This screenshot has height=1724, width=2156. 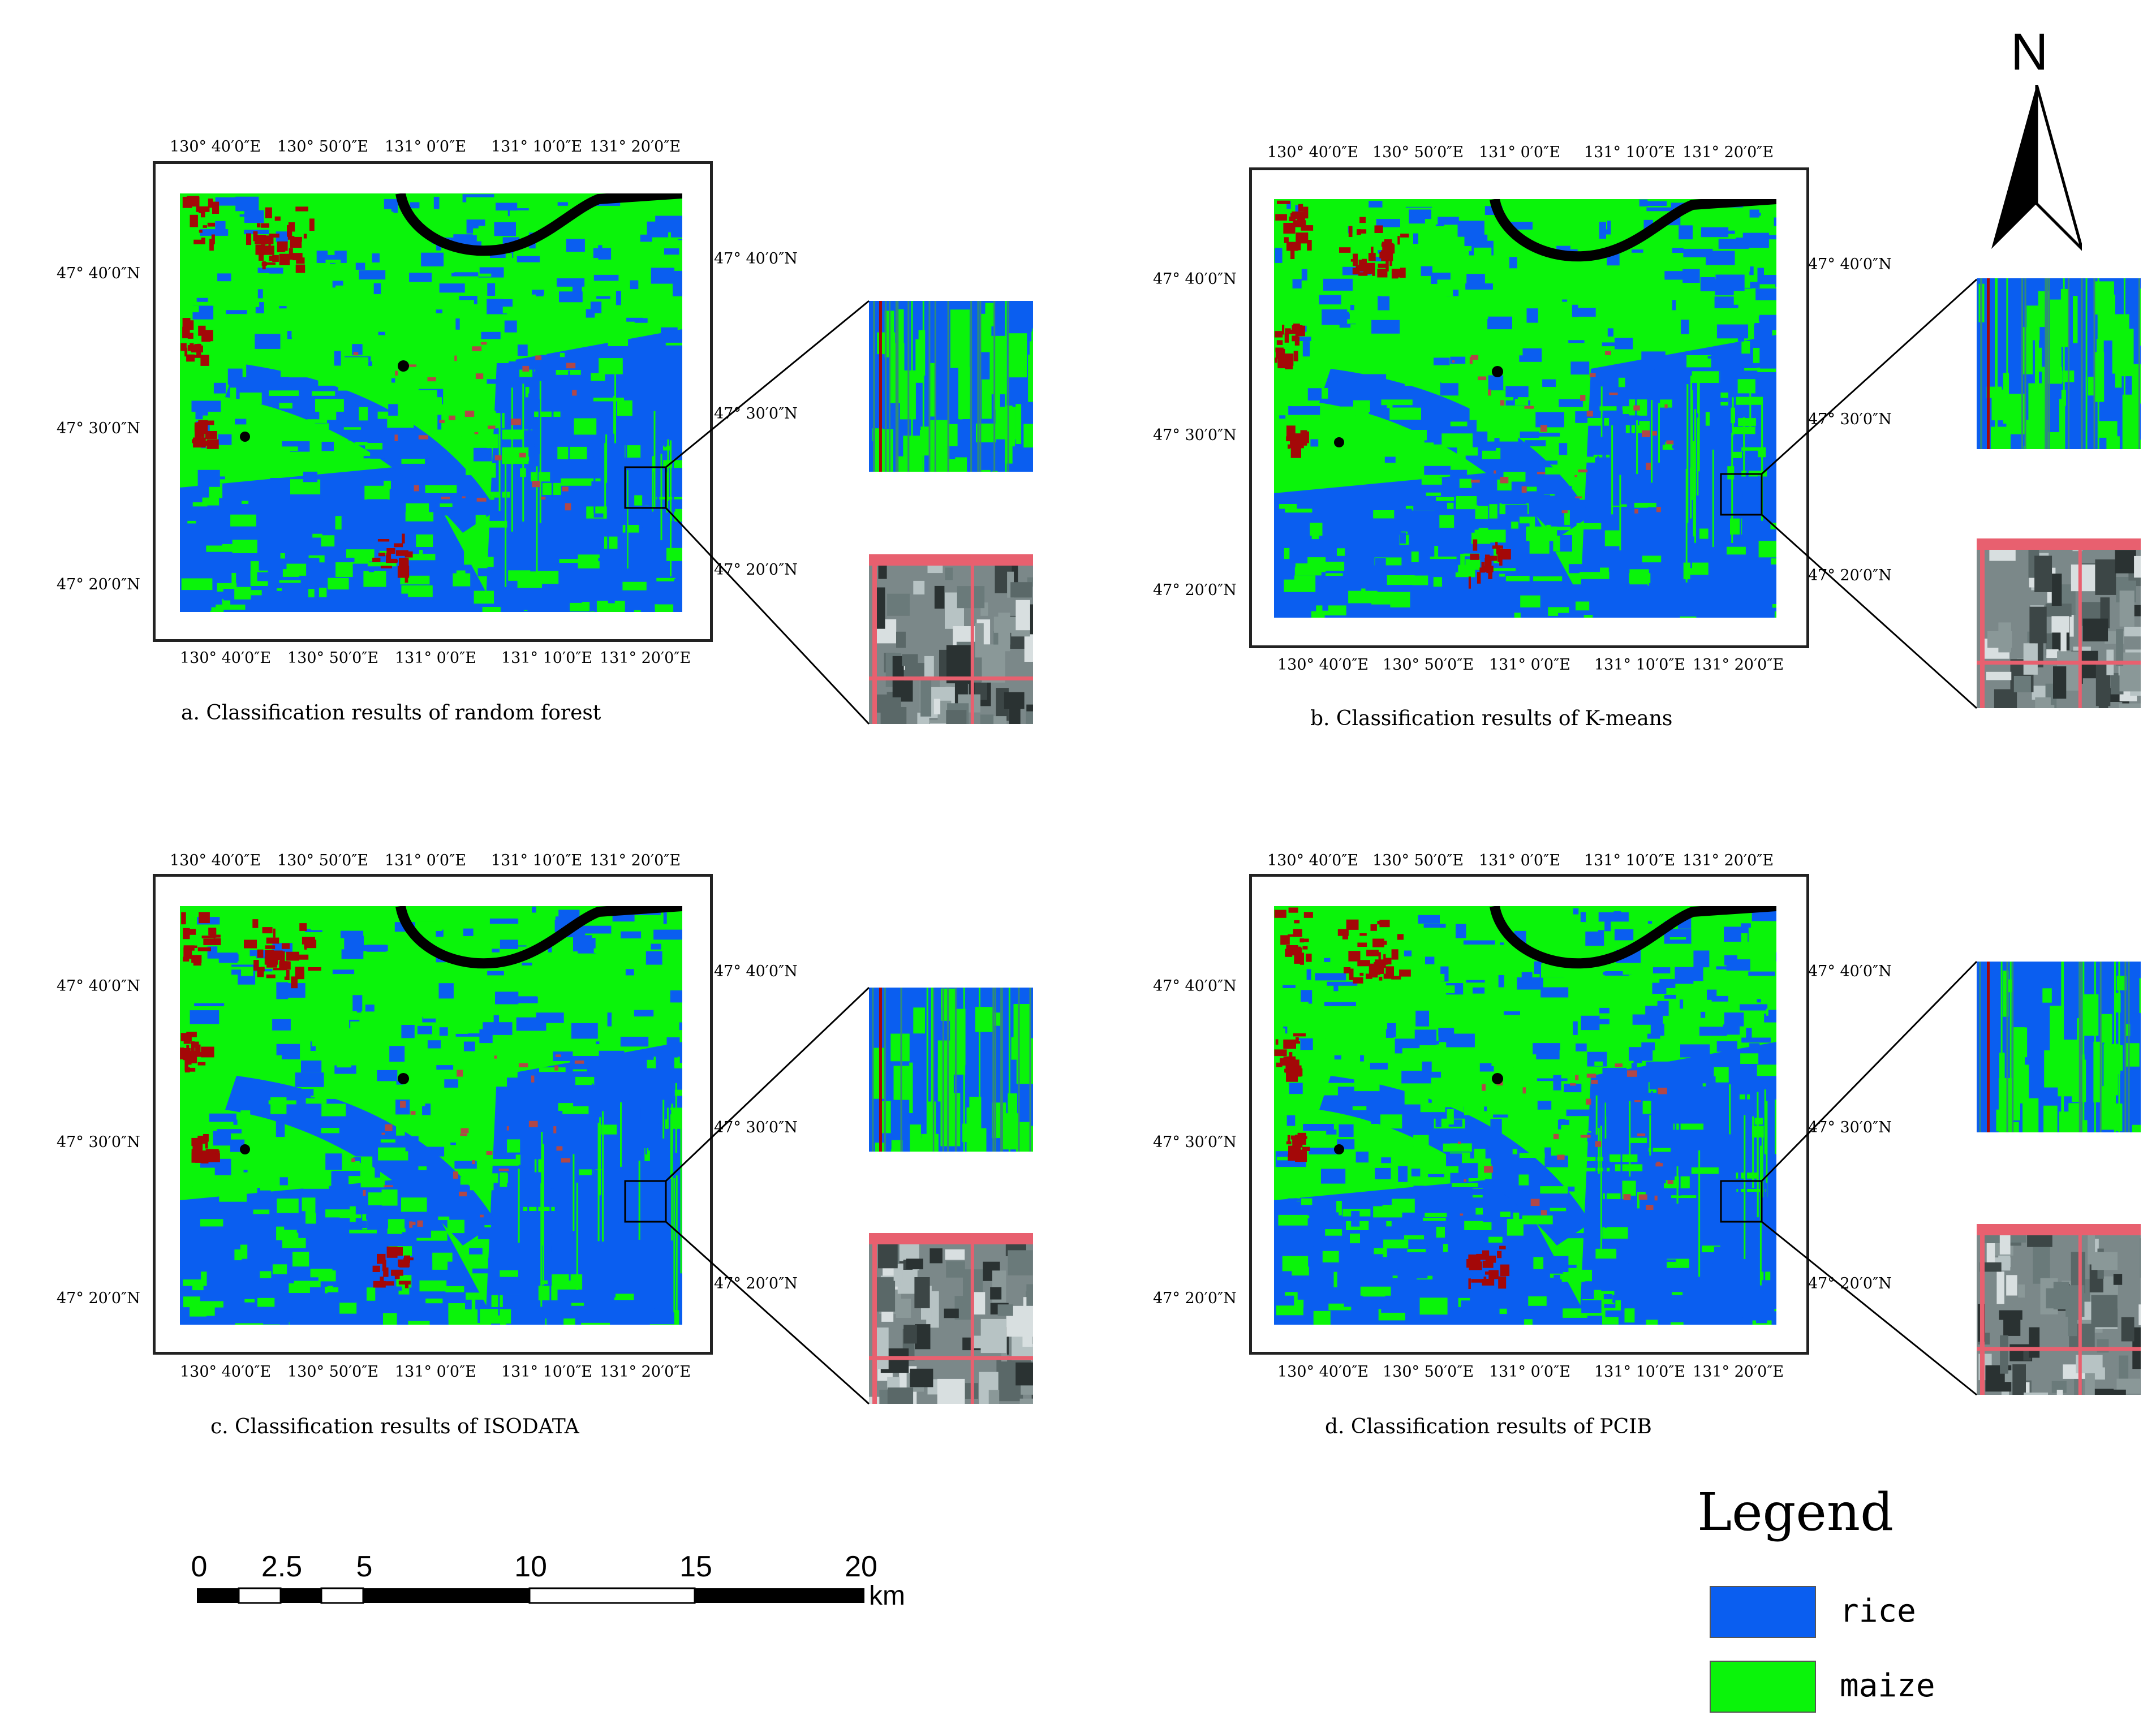 What do you see at coordinates (530, 1566) in the screenshot?
I see `scale-label: 10` at bounding box center [530, 1566].